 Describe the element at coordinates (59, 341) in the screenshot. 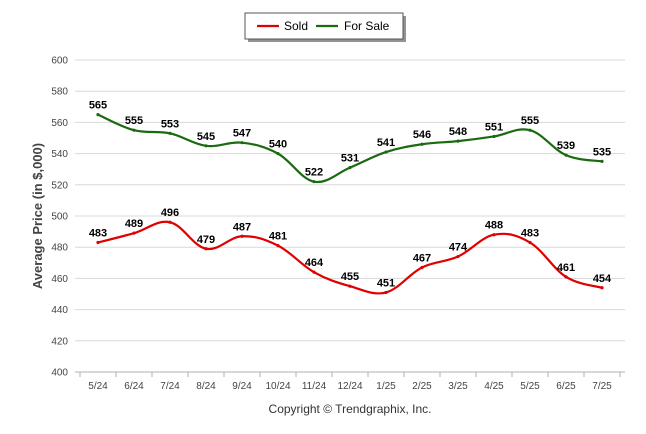

I see `y-tick-label: 420` at that location.